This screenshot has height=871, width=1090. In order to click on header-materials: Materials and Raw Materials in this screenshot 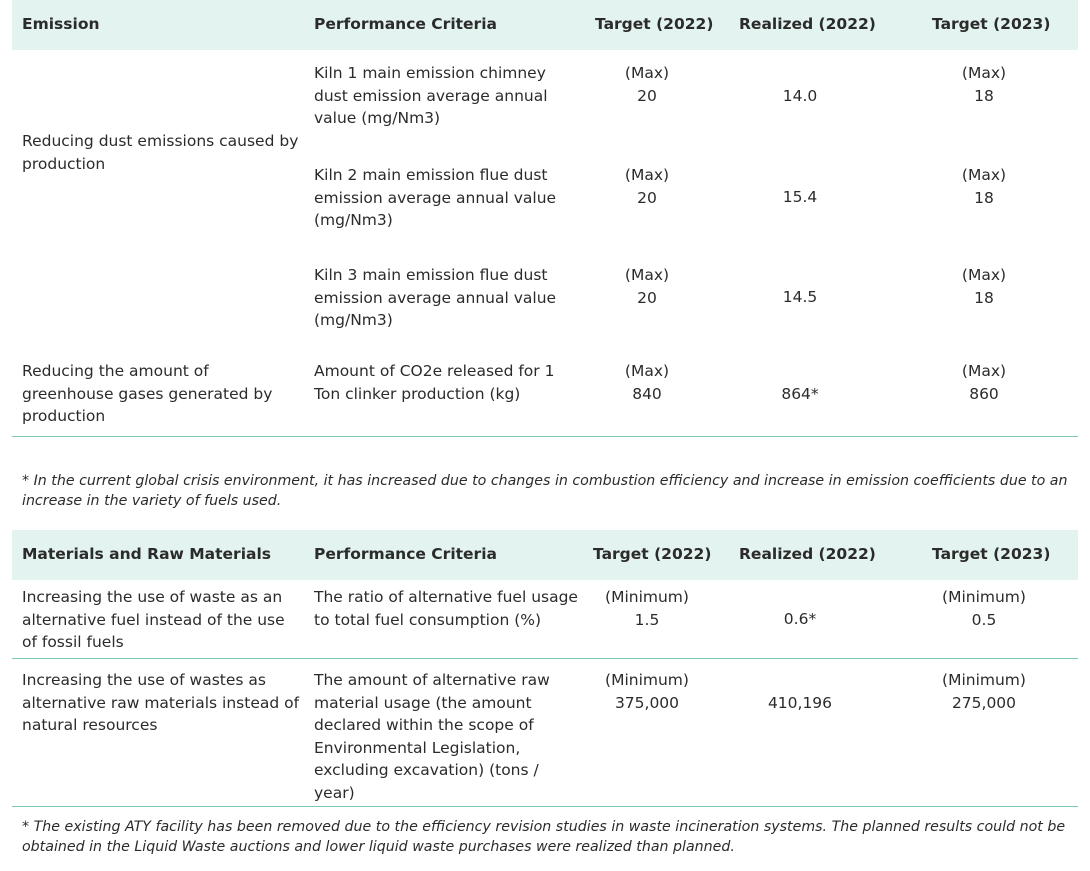, I will do `click(147, 554)`.